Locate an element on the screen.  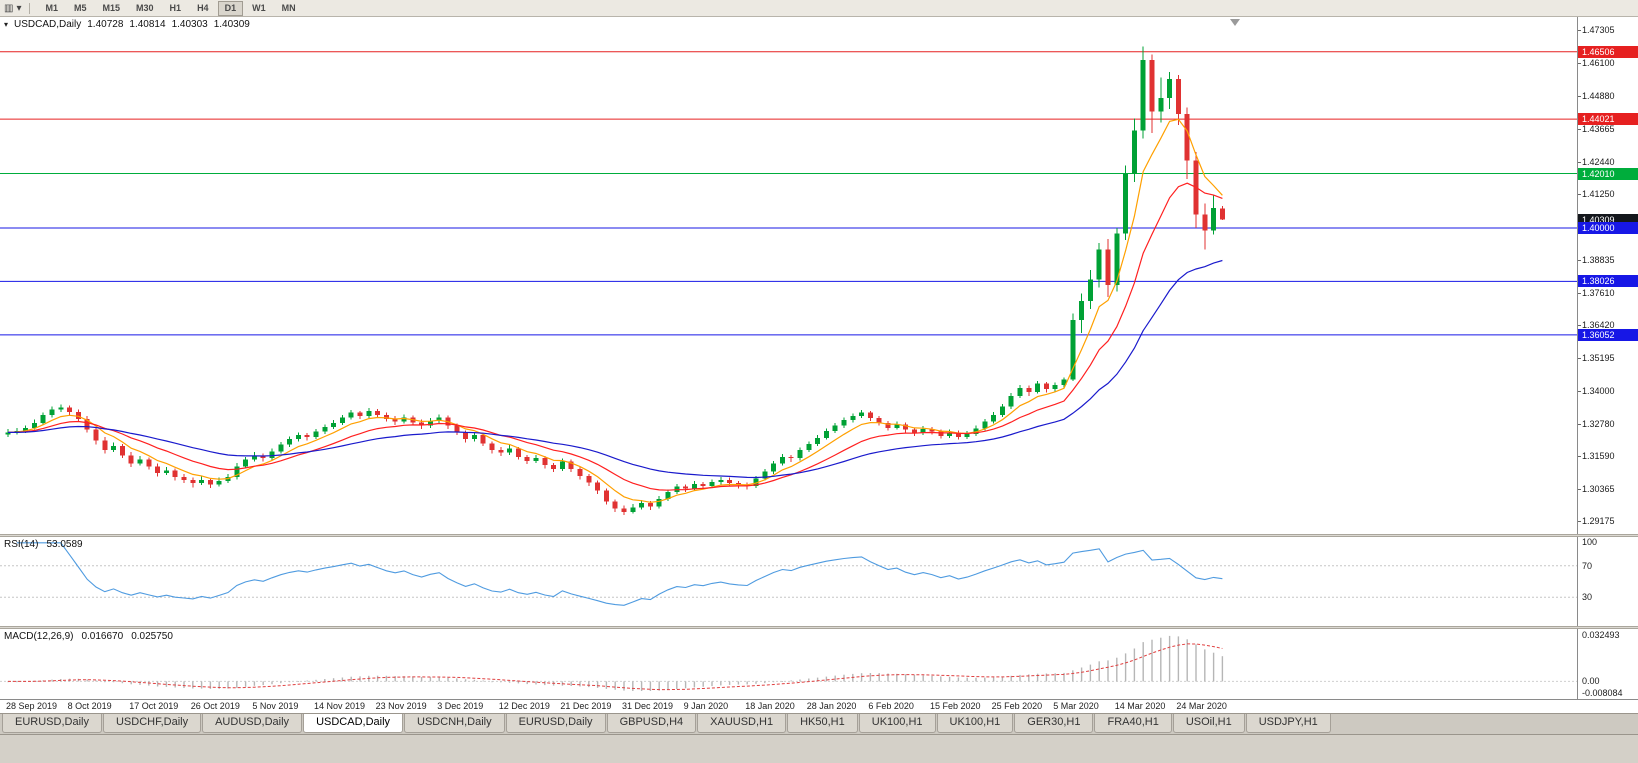
macd-axis-label: 0.00 is located at coordinates (1591, 681).